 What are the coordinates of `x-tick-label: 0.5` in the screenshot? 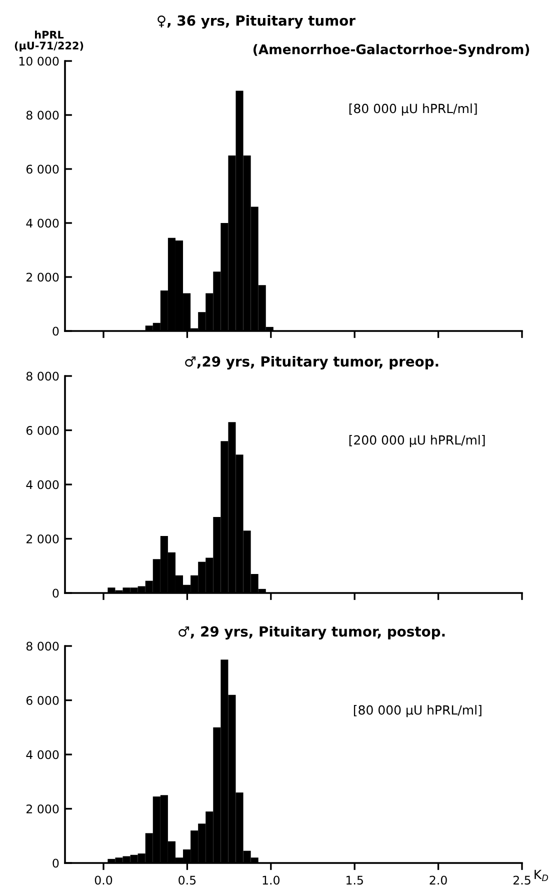 It's located at (187, 880).